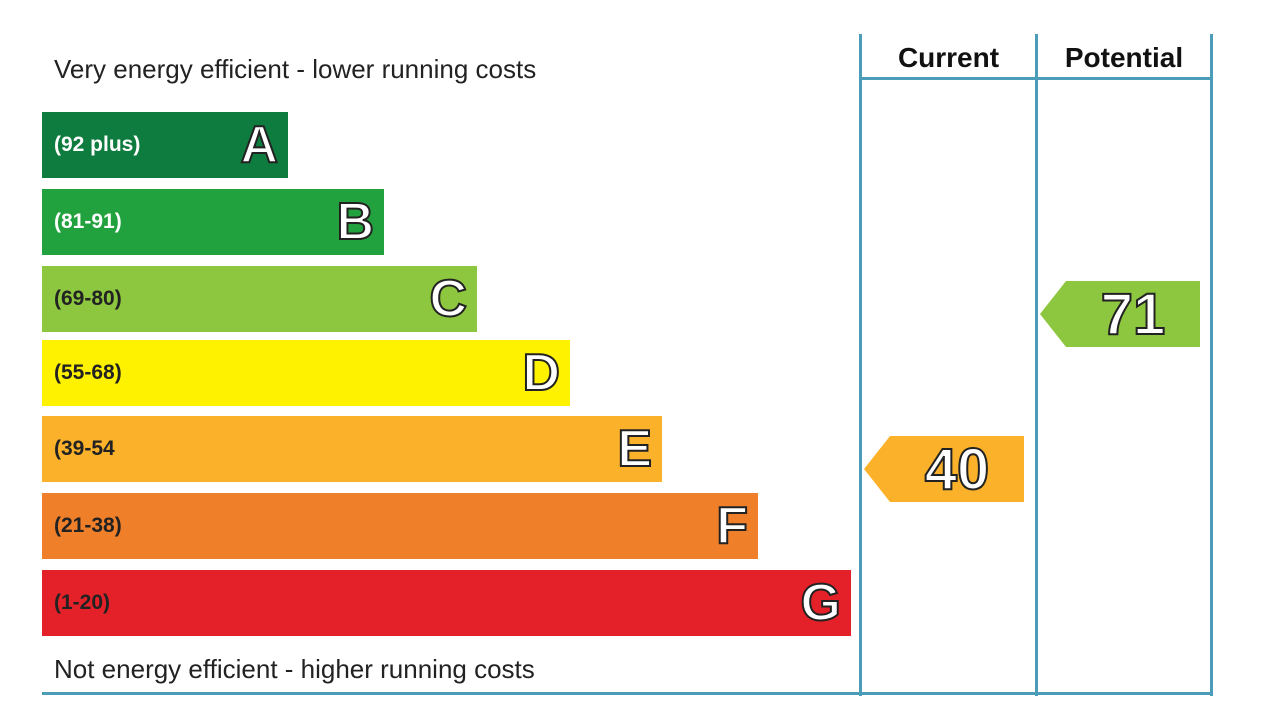 This screenshot has width=1280, height=720. Describe the element at coordinates (732, 526) in the screenshot. I see `band-letter: F` at that location.